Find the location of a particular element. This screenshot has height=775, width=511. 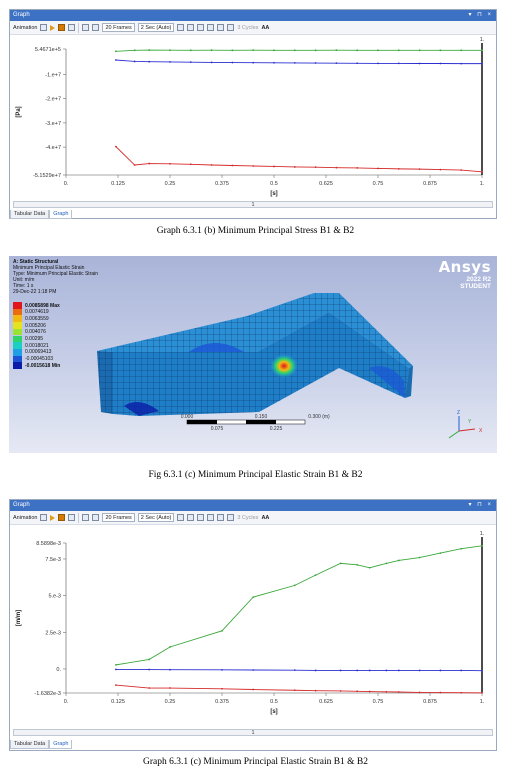

series-line is located at coordinates (299, 605).